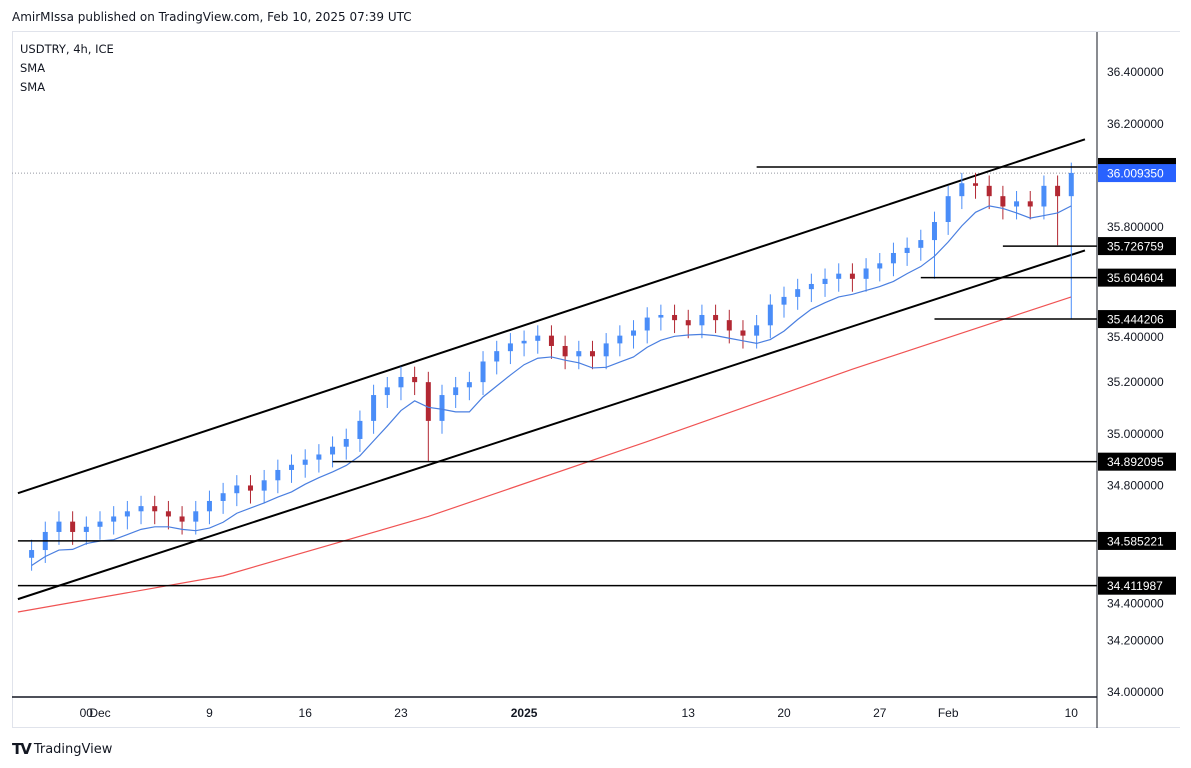 This screenshot has height=768, width=1191. What do you see at coordinates (67, 49) in the screenshot?
I see `symbol-label: USDTRY, 4h, ICE` at bounding box center [67, 49].